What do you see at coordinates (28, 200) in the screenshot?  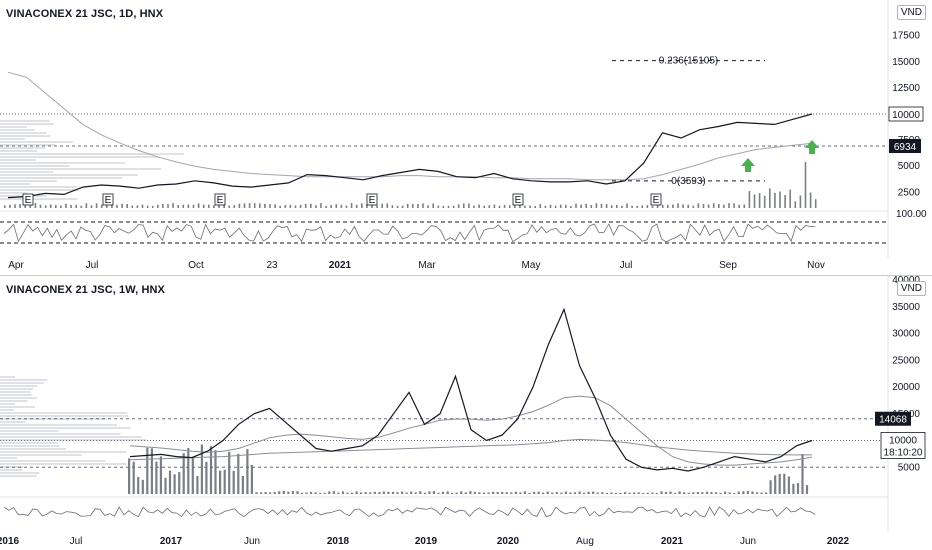 I see `earnings-marker-label: E` at bounding box center [28, 200].